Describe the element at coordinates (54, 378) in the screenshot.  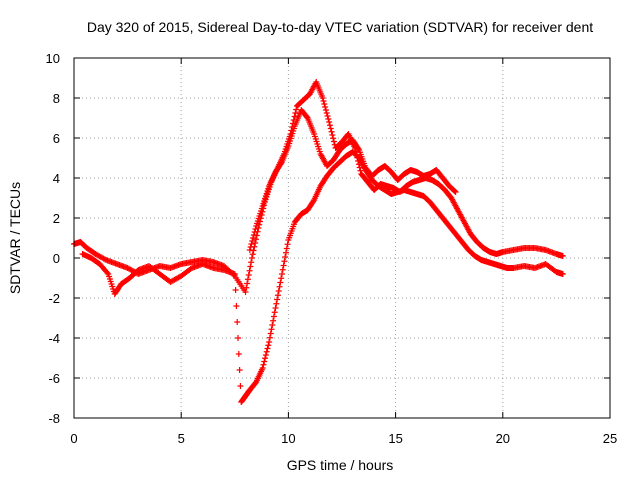
I see `y-tick-label: -6` at that location.